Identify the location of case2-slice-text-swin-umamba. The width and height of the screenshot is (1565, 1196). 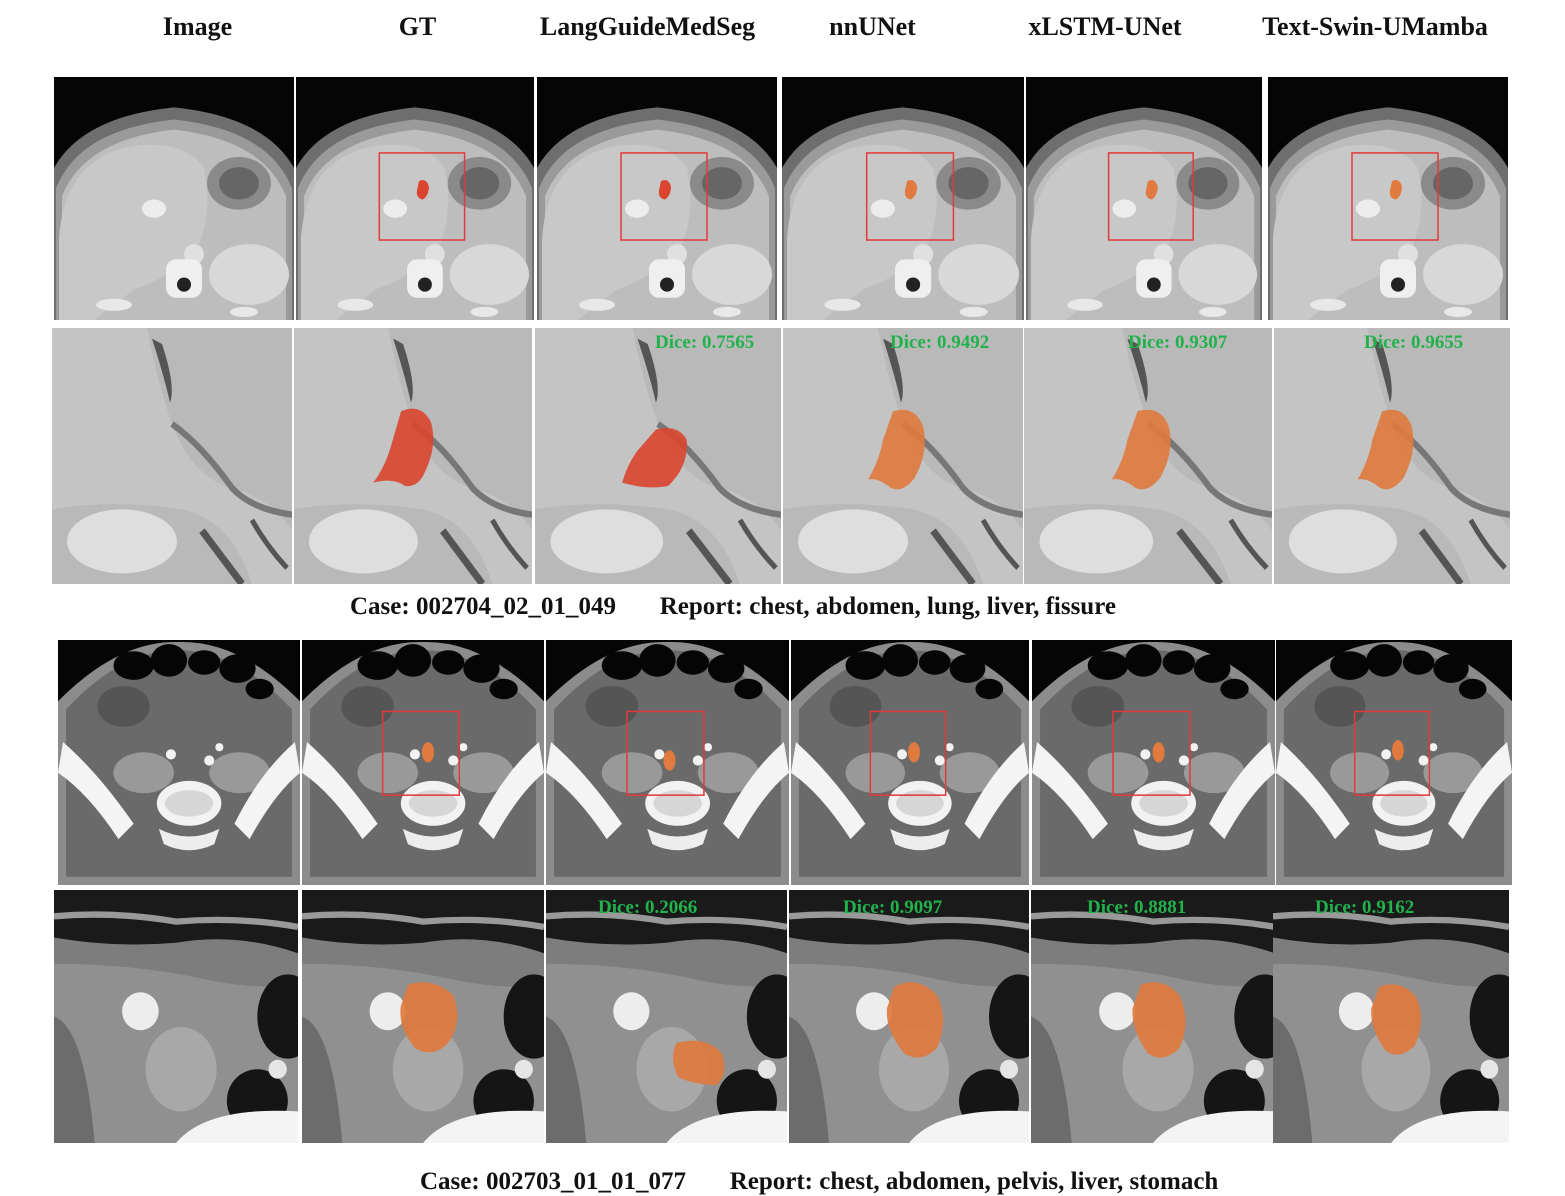
(1394, 762).